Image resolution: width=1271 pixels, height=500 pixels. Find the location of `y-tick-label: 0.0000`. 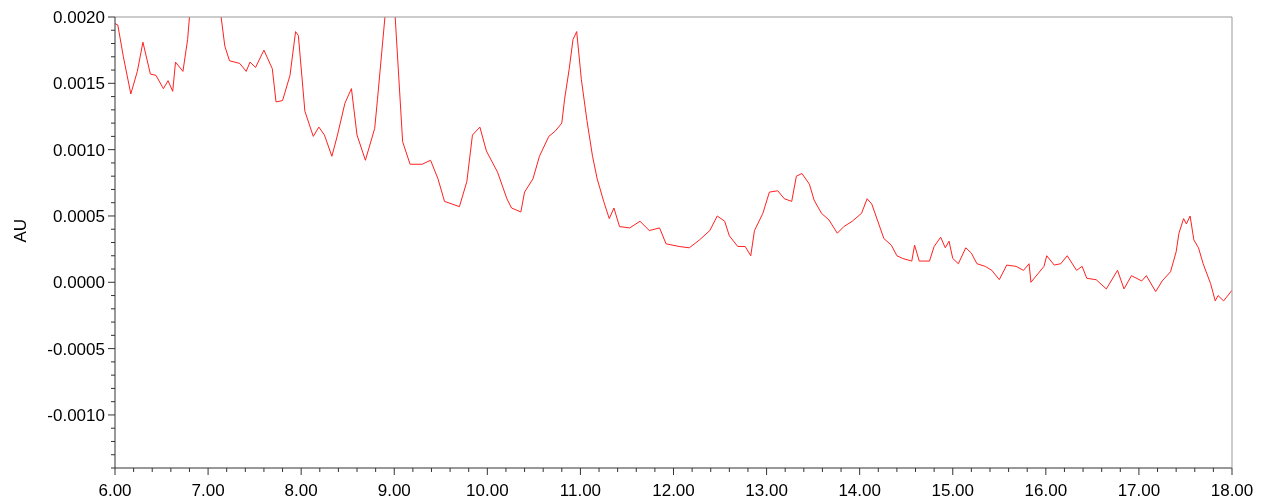

y-tick-label: 0.0000 is located at coordinates (79, 283).